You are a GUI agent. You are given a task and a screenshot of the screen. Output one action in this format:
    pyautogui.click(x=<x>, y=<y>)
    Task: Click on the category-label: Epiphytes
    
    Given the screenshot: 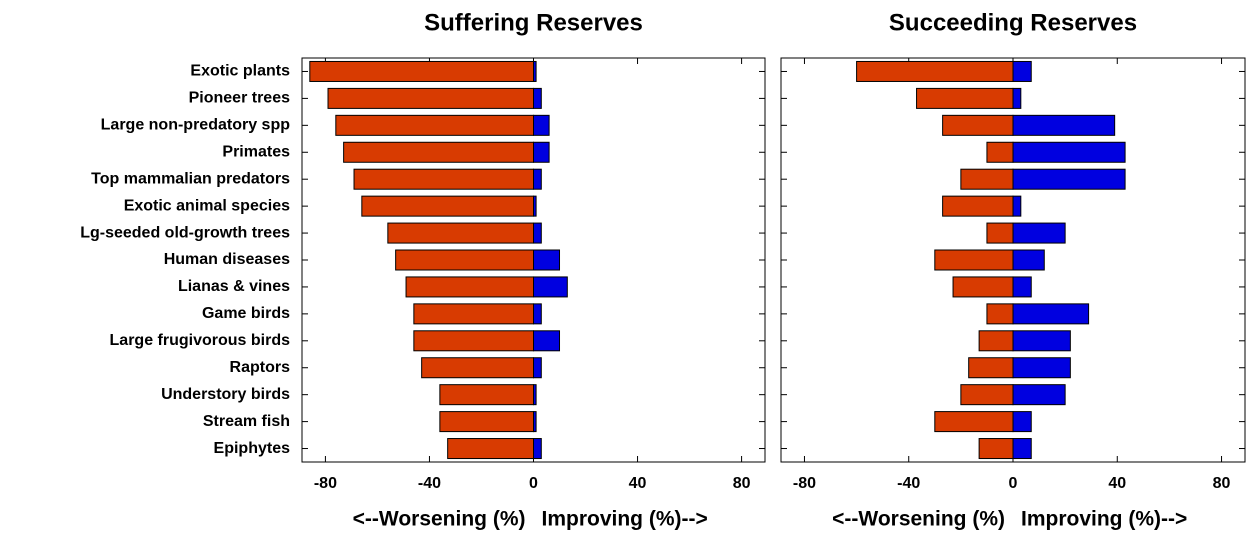 What is the action you would take?
    pyautogui.click(x=252, y=448)
    